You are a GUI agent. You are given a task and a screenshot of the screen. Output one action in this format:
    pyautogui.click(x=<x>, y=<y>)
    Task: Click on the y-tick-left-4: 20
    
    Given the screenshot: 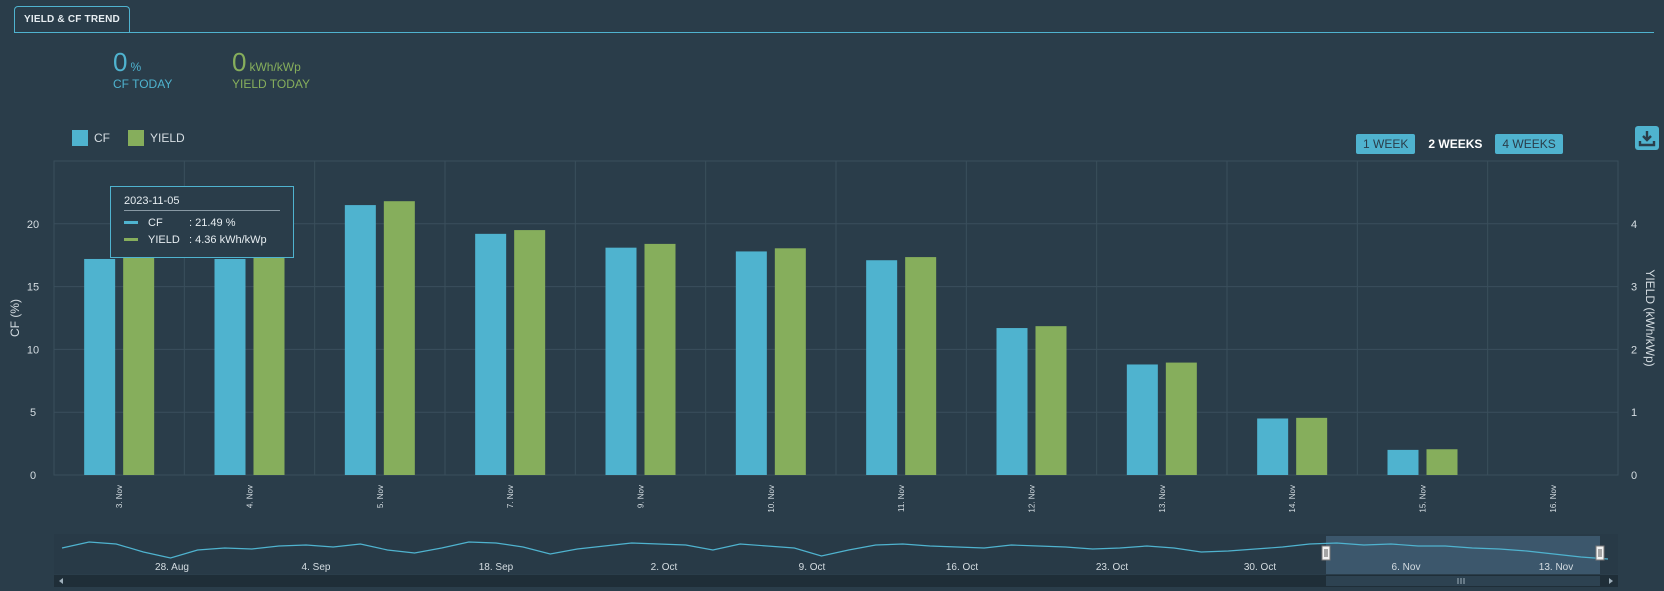 What is the action you would take?
    pyautogui.click(x=33, y=225)
    